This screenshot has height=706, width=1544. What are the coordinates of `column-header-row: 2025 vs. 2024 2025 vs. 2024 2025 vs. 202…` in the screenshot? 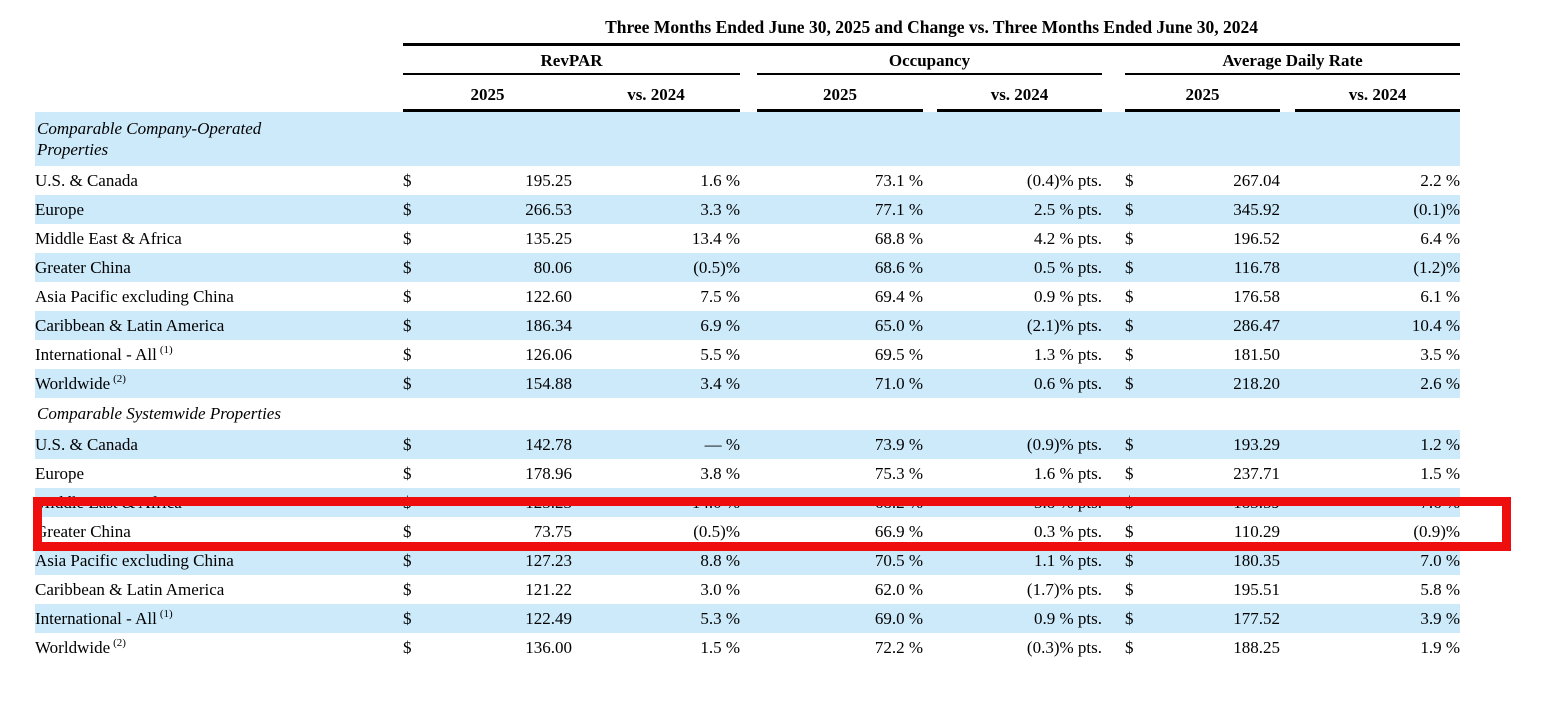 It's located at (748, 93).